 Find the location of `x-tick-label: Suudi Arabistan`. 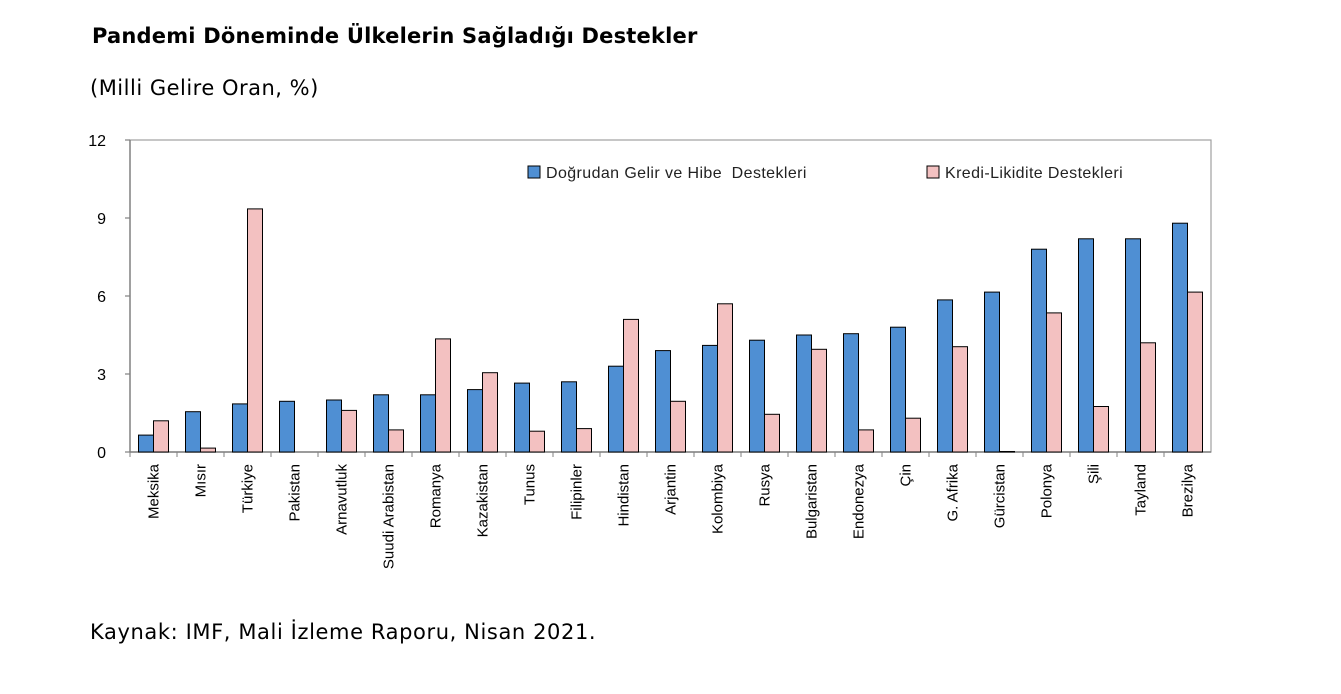

x-tick-label: Suudi Arabistan is located at coordinates (389, 516).